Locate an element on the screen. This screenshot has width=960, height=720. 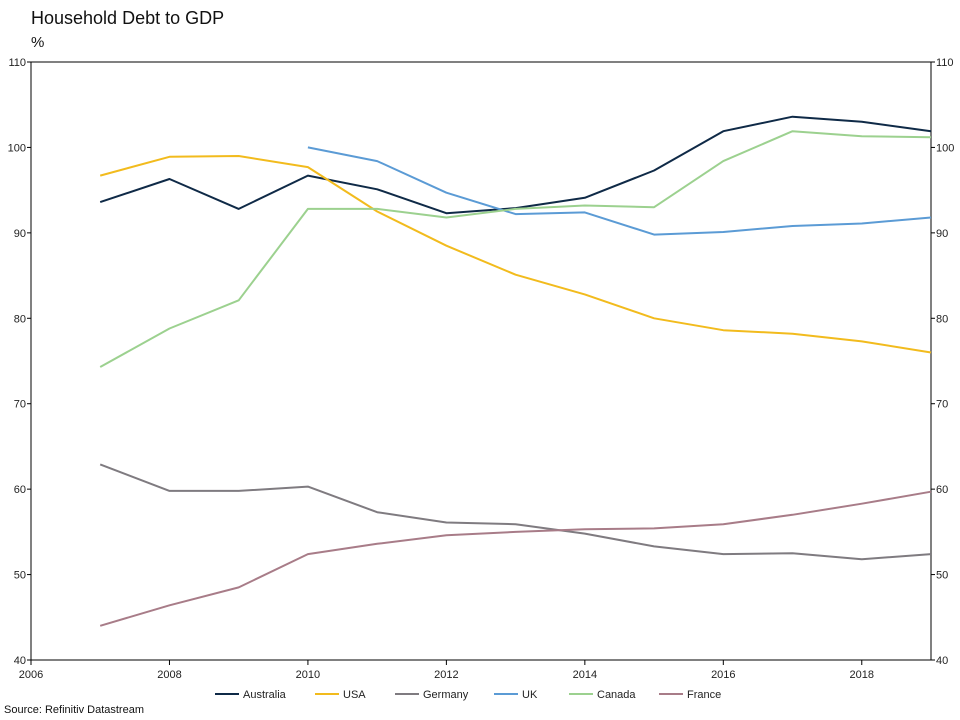
legend: Australia USA Germany UK Canada France is located at coordinates (468, 695).